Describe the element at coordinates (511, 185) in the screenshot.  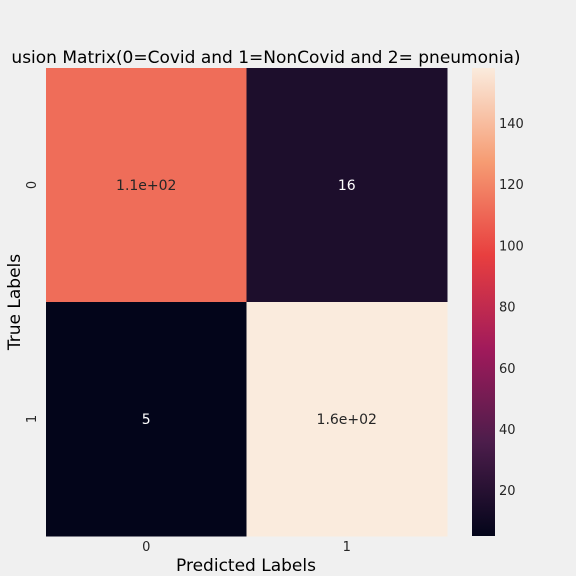
I see `colorbar-tick-label: 120` at that location.